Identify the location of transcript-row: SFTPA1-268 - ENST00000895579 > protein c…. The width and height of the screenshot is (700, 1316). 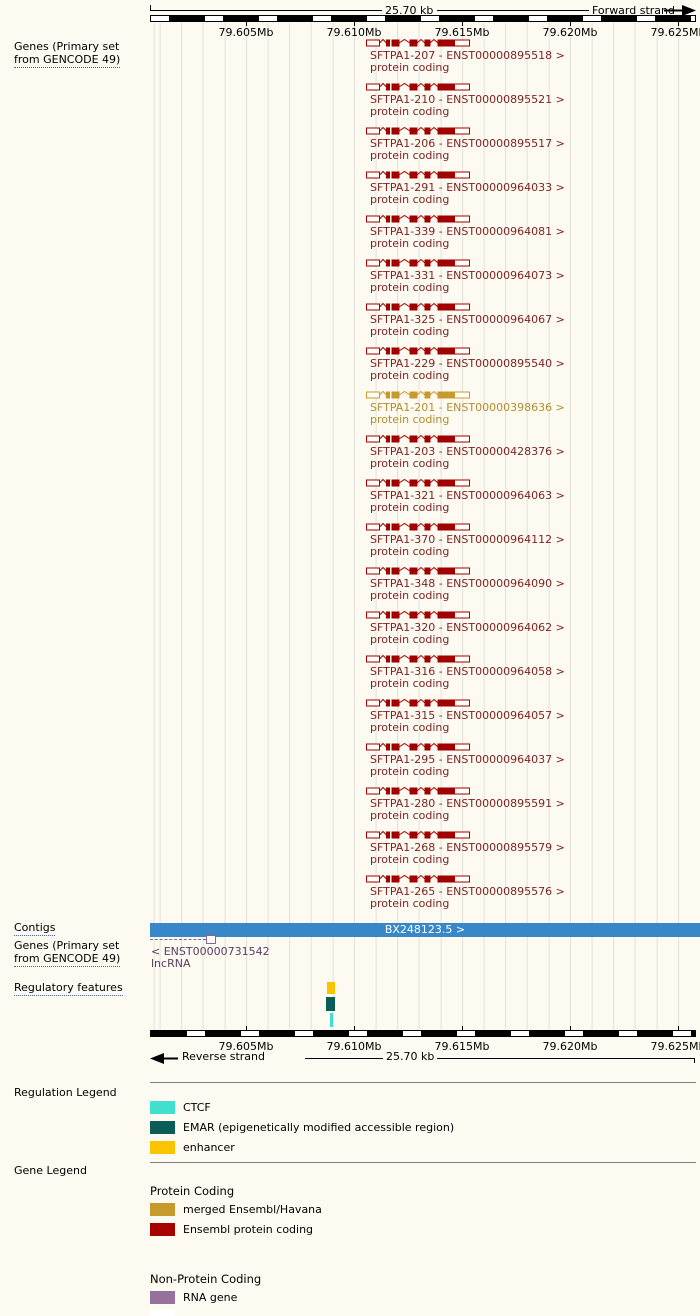
(526, 848).